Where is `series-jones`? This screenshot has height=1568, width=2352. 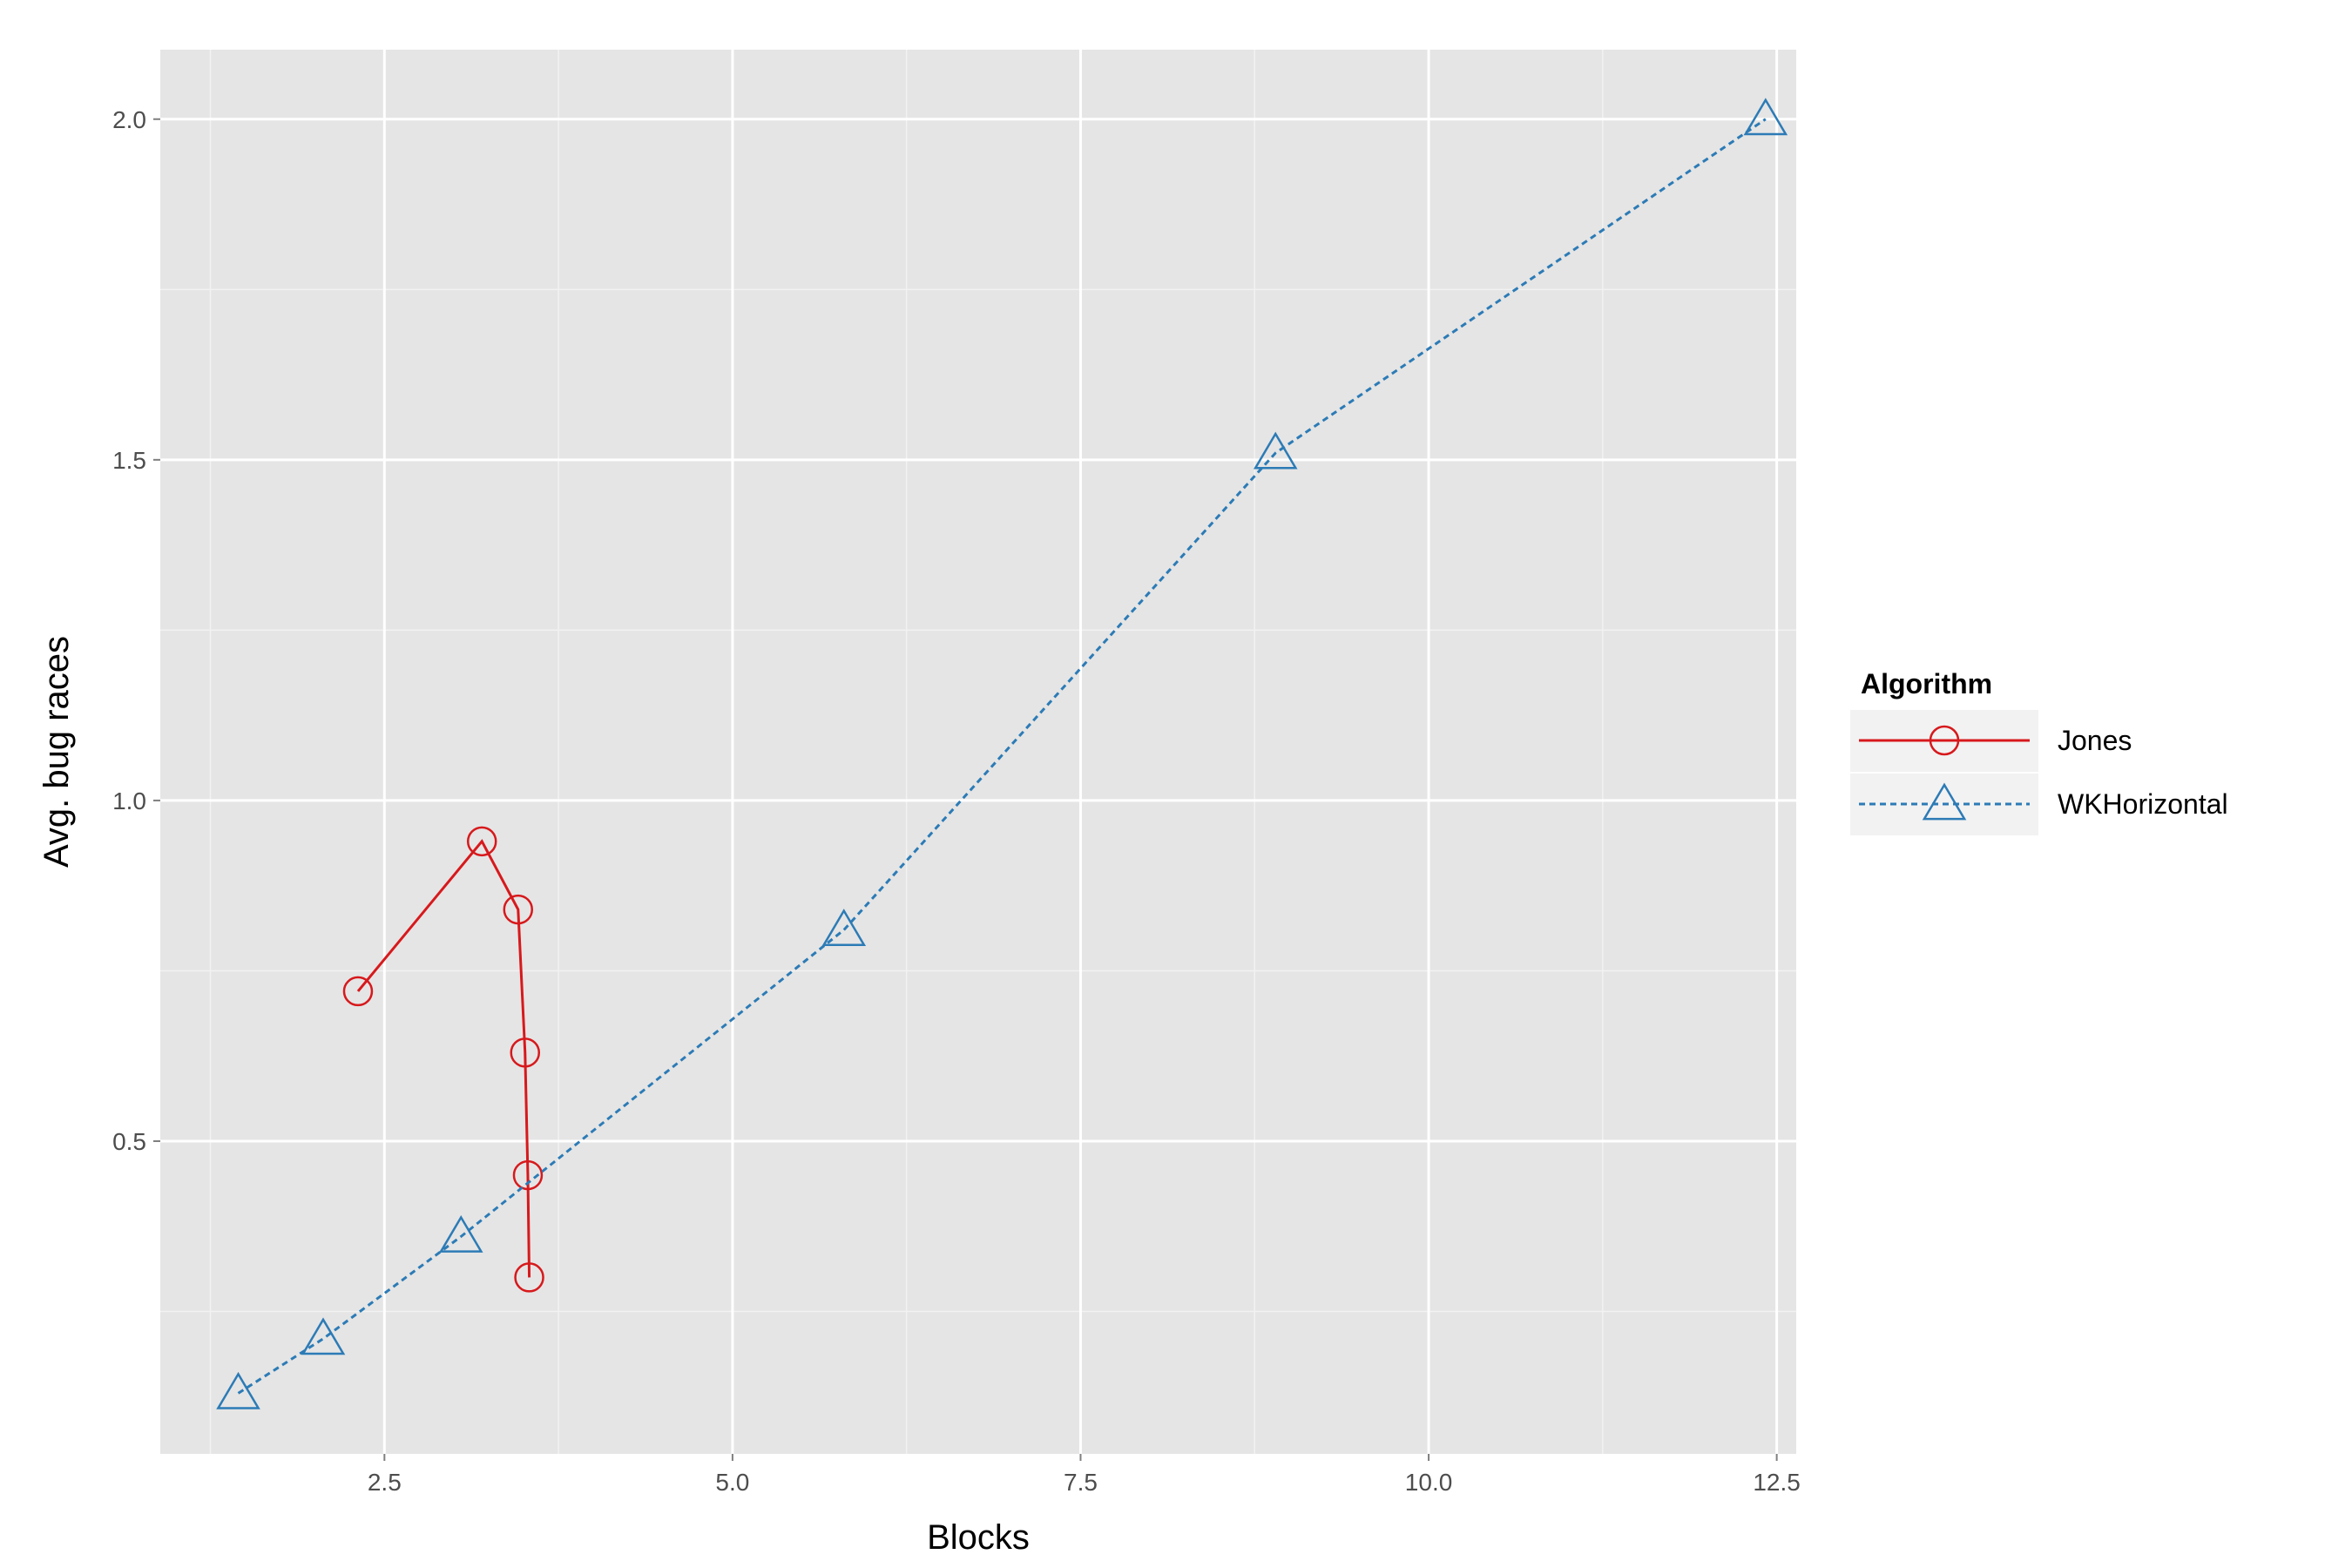
series-jones is located at coordinates (443, 1059).